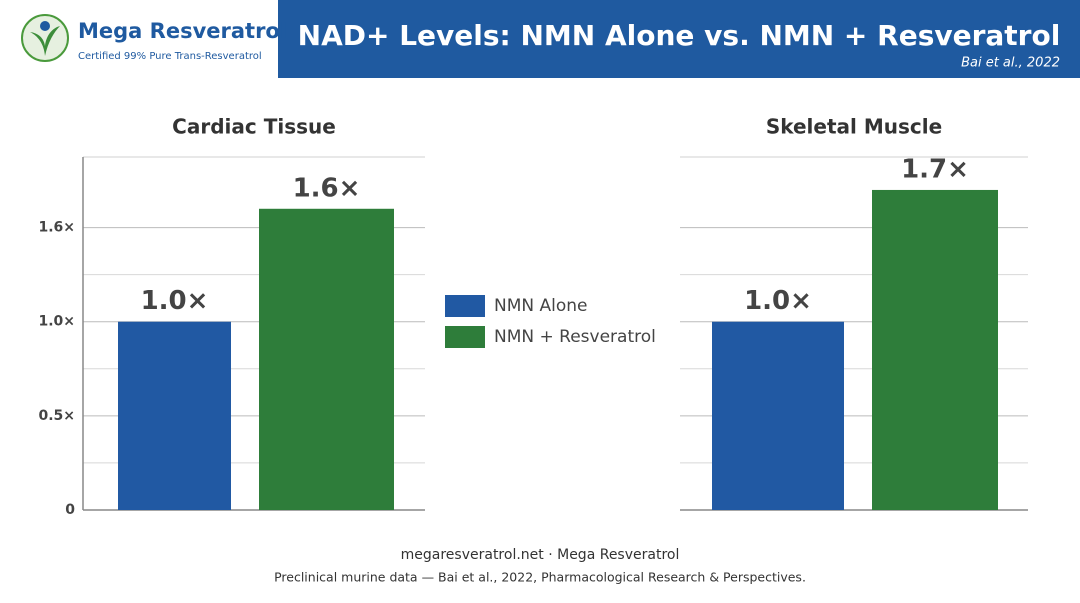  Describe the element at coordinates (45, 38) in the screenshot. I see `logo-icon` at that location.